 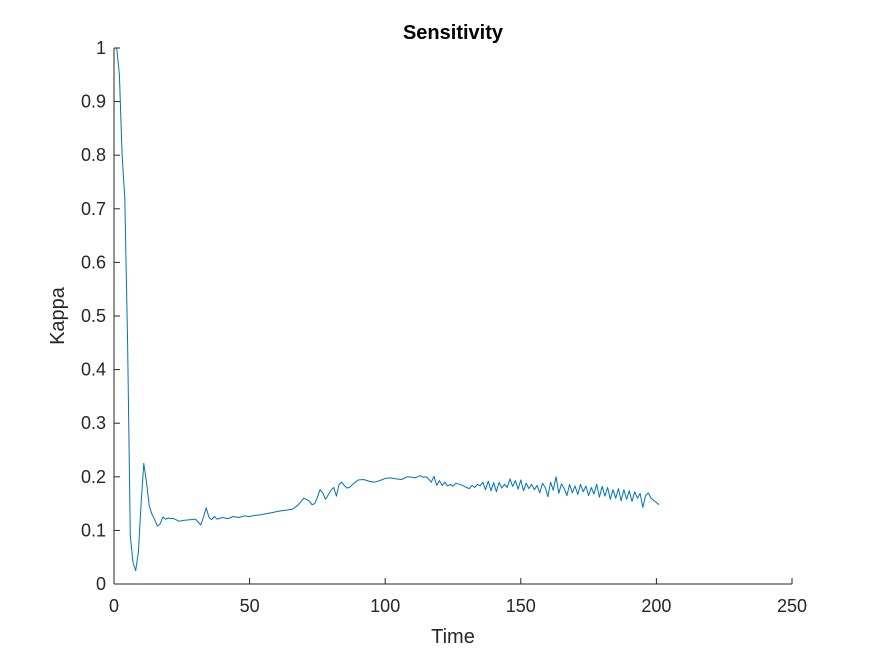 I want to click on y-tick-label: 0.2, so click(x=93, y=477).